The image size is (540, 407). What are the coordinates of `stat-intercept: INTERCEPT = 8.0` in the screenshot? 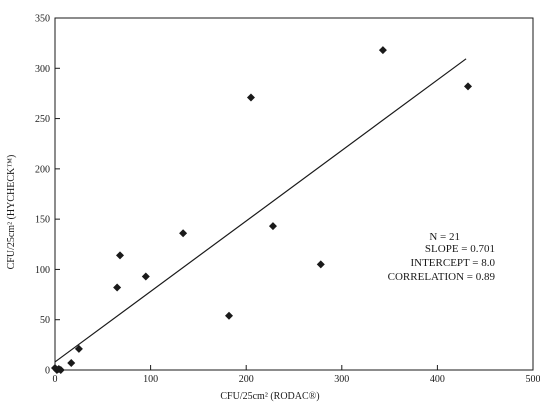 It's located at (452, 263).